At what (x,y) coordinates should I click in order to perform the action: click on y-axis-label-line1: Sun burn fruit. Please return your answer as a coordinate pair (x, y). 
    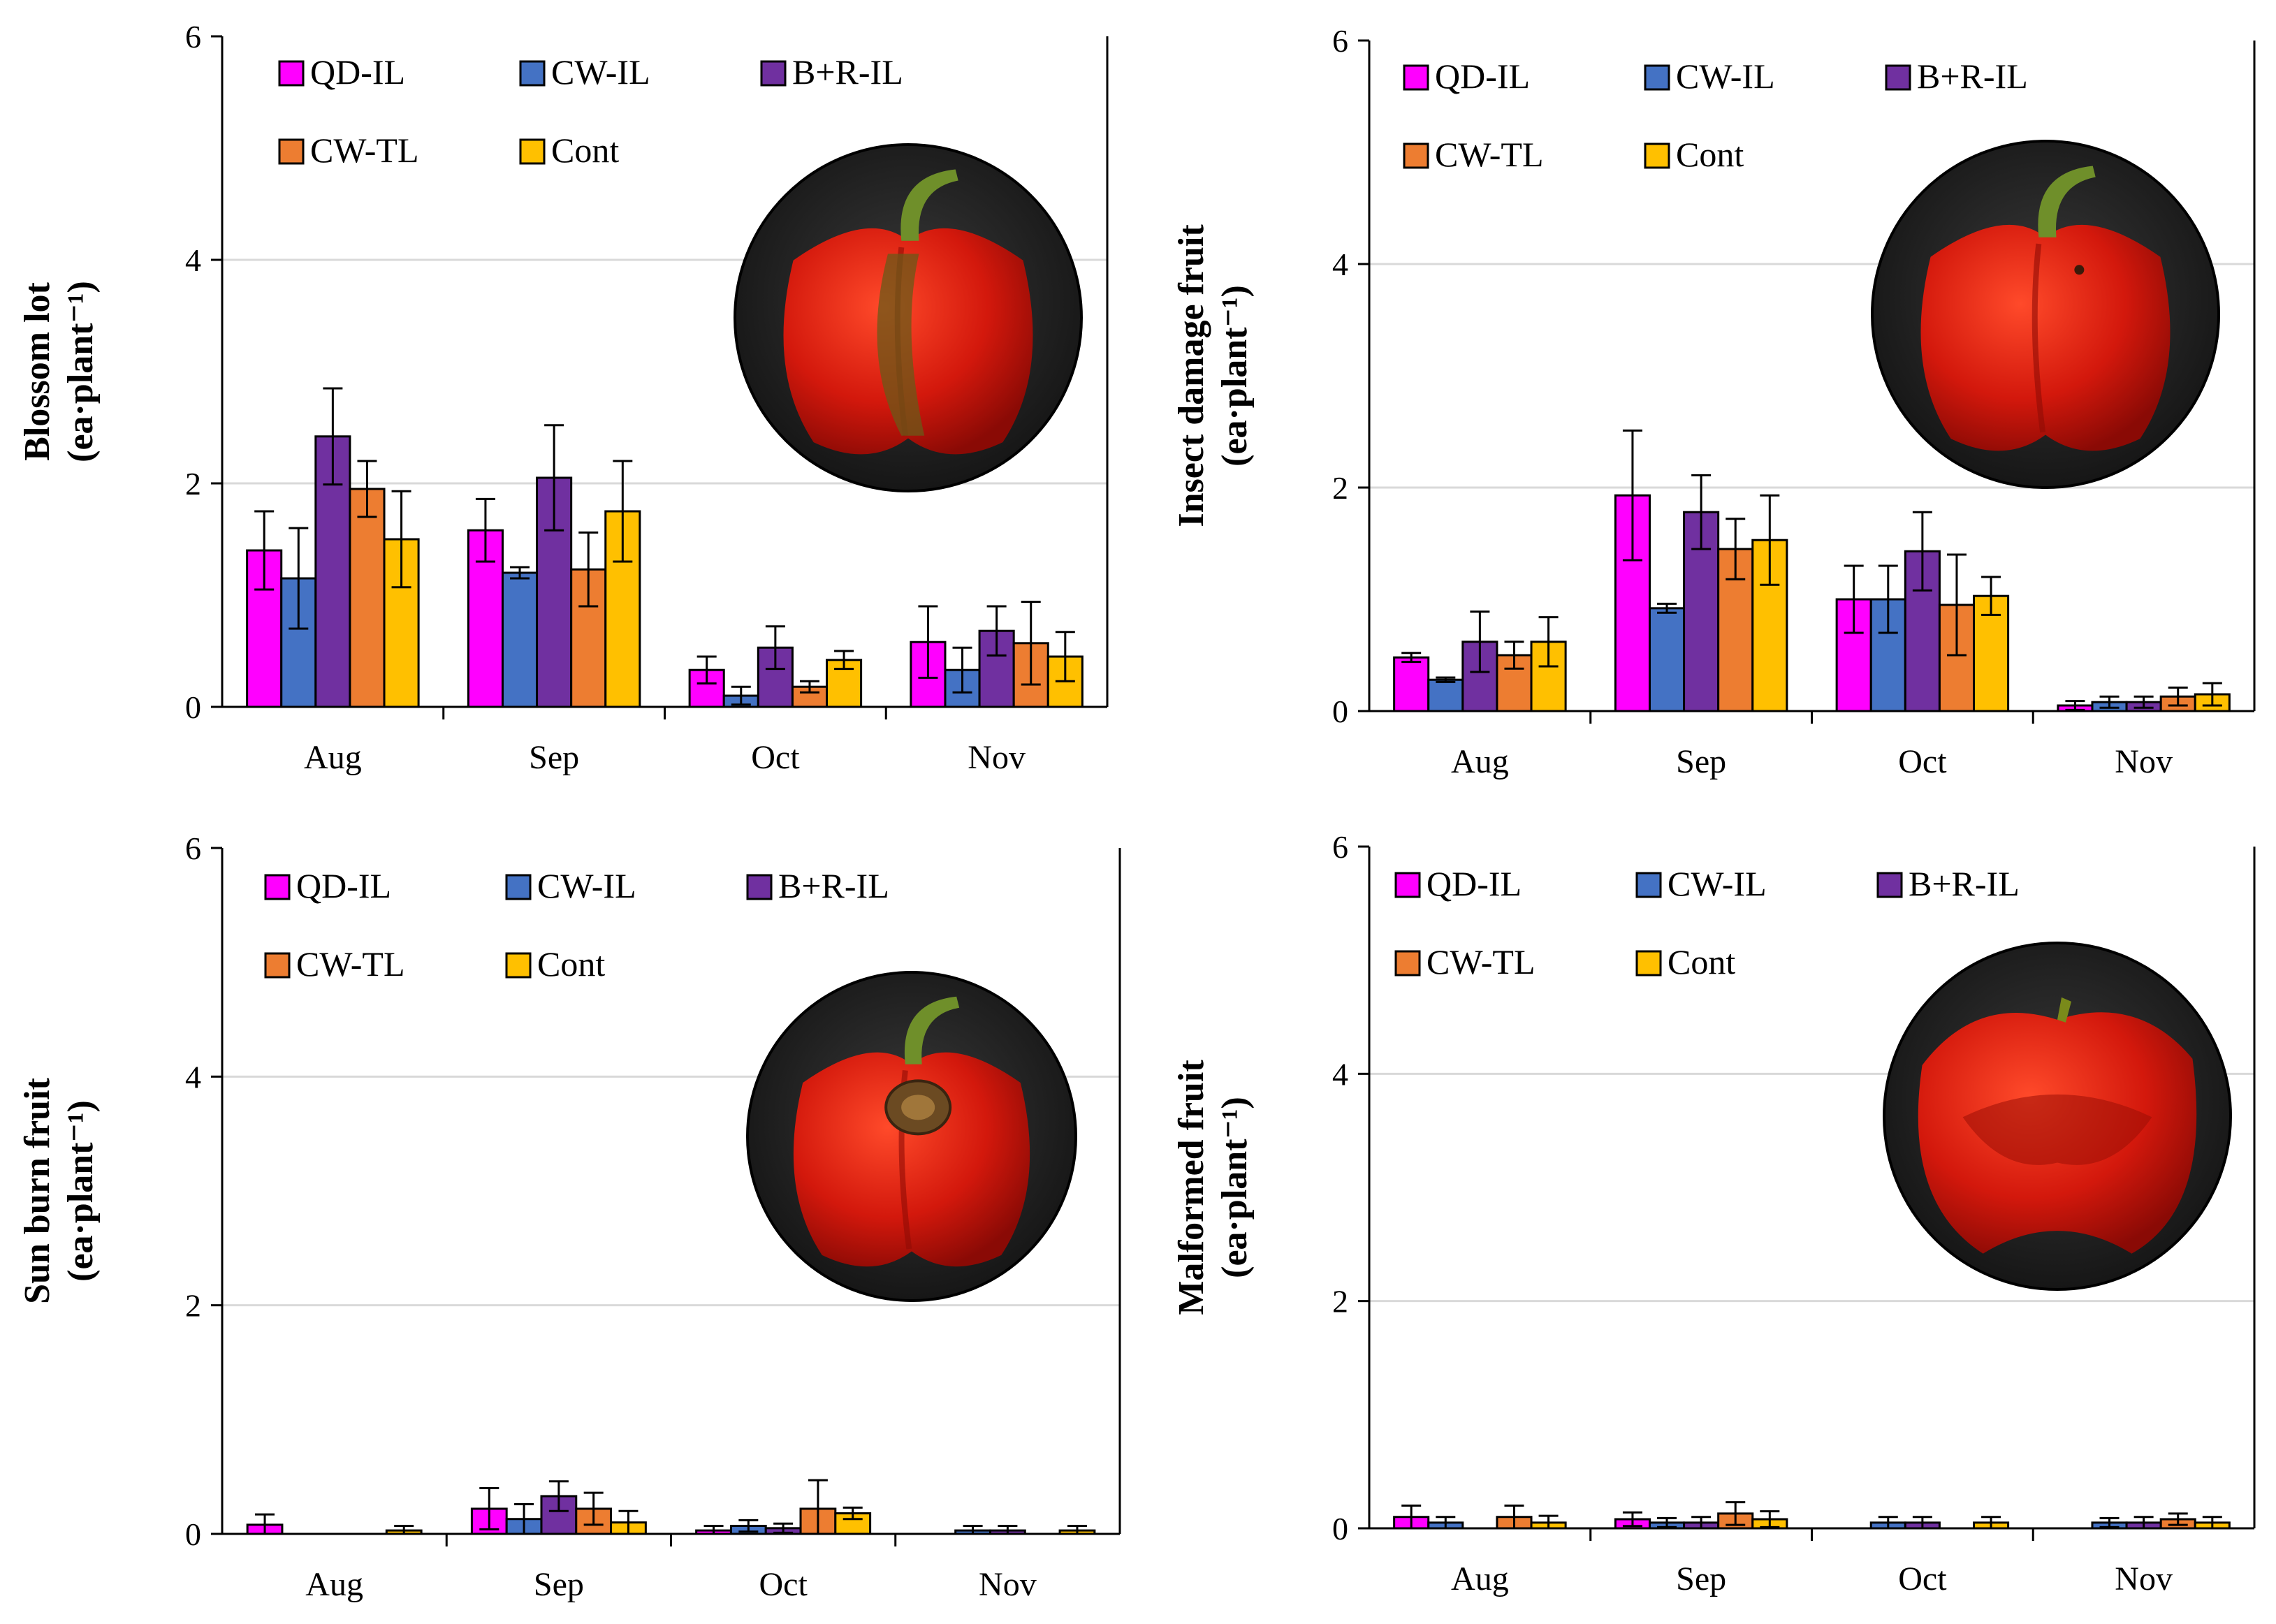
    Looking at the image, I should click on (37, 1190).